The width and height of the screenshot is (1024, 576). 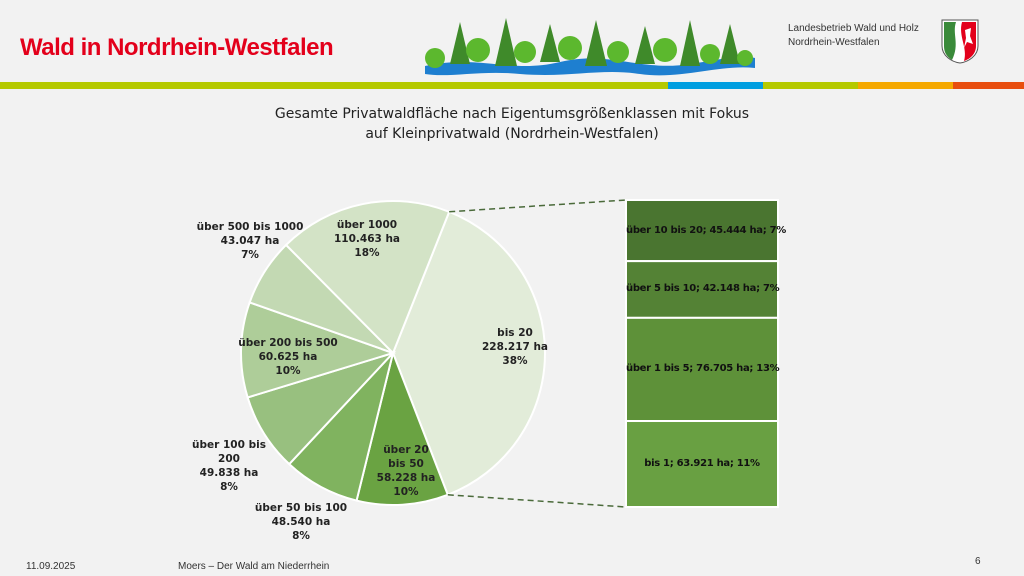 What do you see at coordinates (51, 566) in the screenshot?
I see `footer-date: 11.09.2025` at bounding box center [51, 566].